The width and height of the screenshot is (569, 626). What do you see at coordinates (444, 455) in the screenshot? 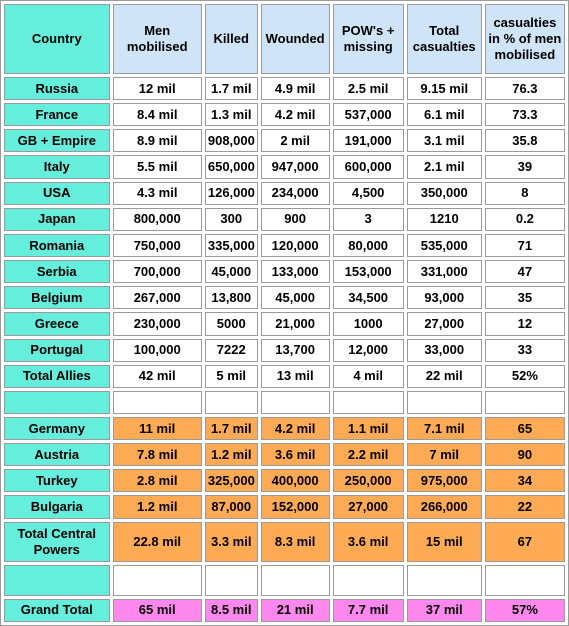
I see `value-cell: 7 mil` at bounding box center [444, 455].